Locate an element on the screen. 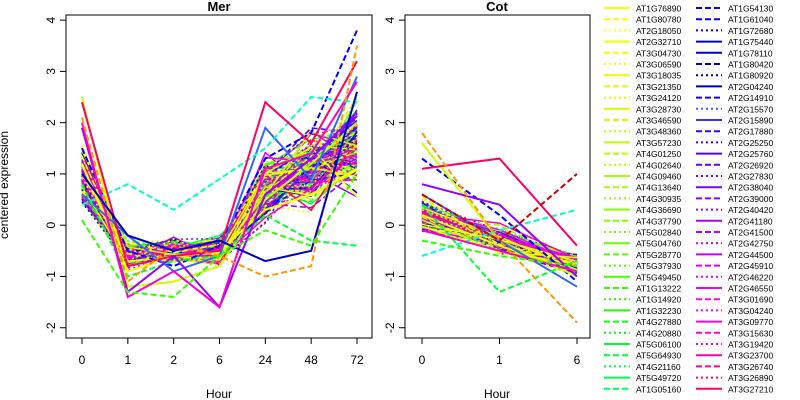 Image resolution: width=800 pixels, height=400 pixels. legend-label: AT5G06100 is located at coordinates (658, 345).